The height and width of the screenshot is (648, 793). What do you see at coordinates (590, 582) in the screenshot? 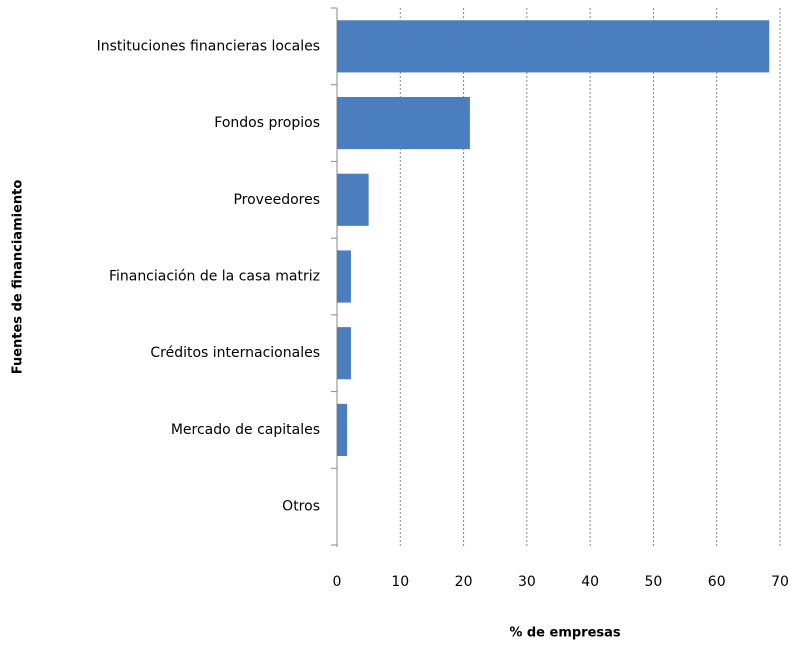
I see `x-tick-label: 40` at bounding box center [590, 582].